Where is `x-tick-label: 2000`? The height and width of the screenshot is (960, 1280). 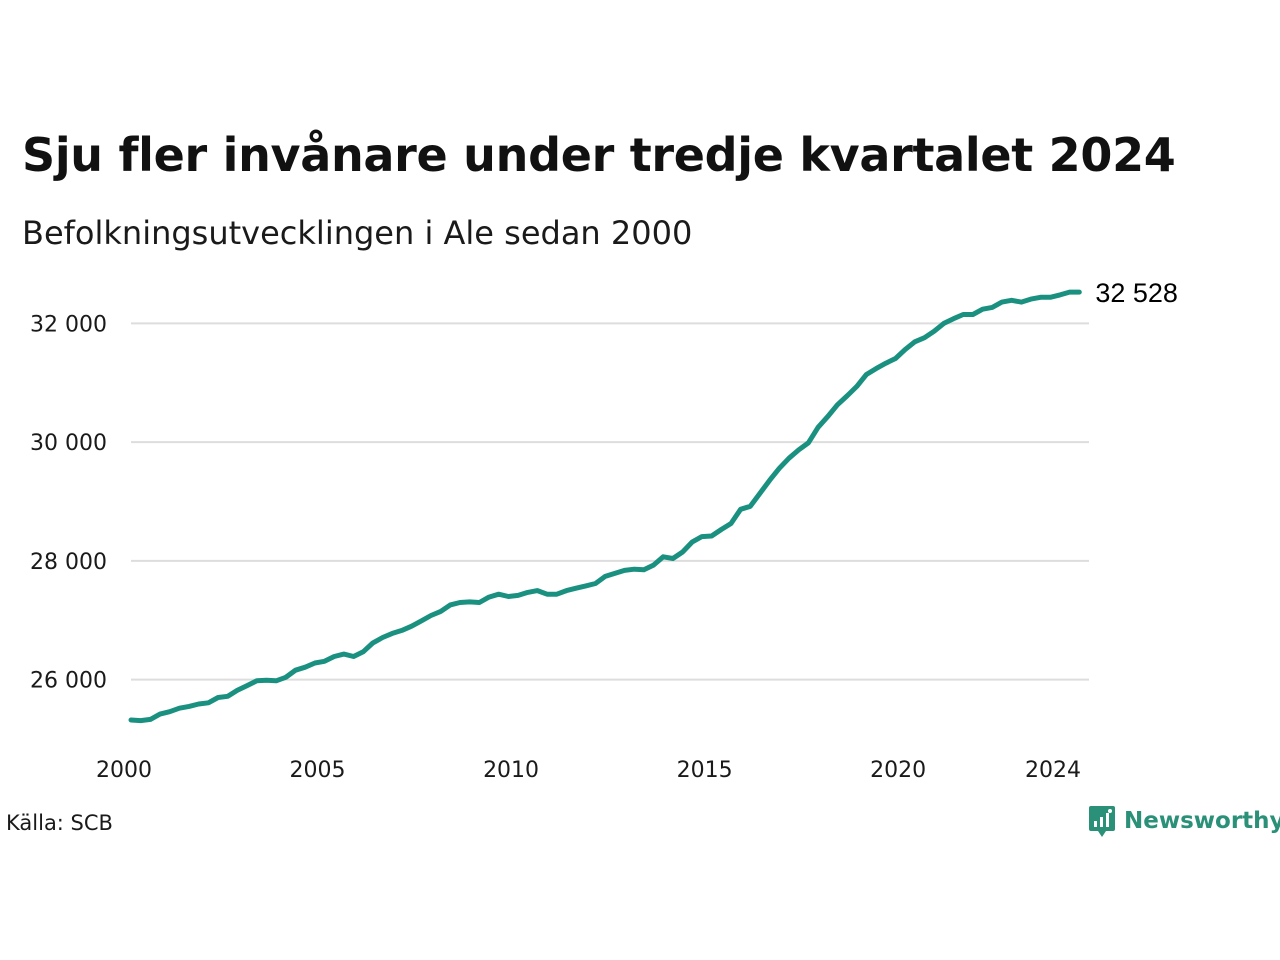
x-tick-label: 2000 is located at coordinates (124, 770).